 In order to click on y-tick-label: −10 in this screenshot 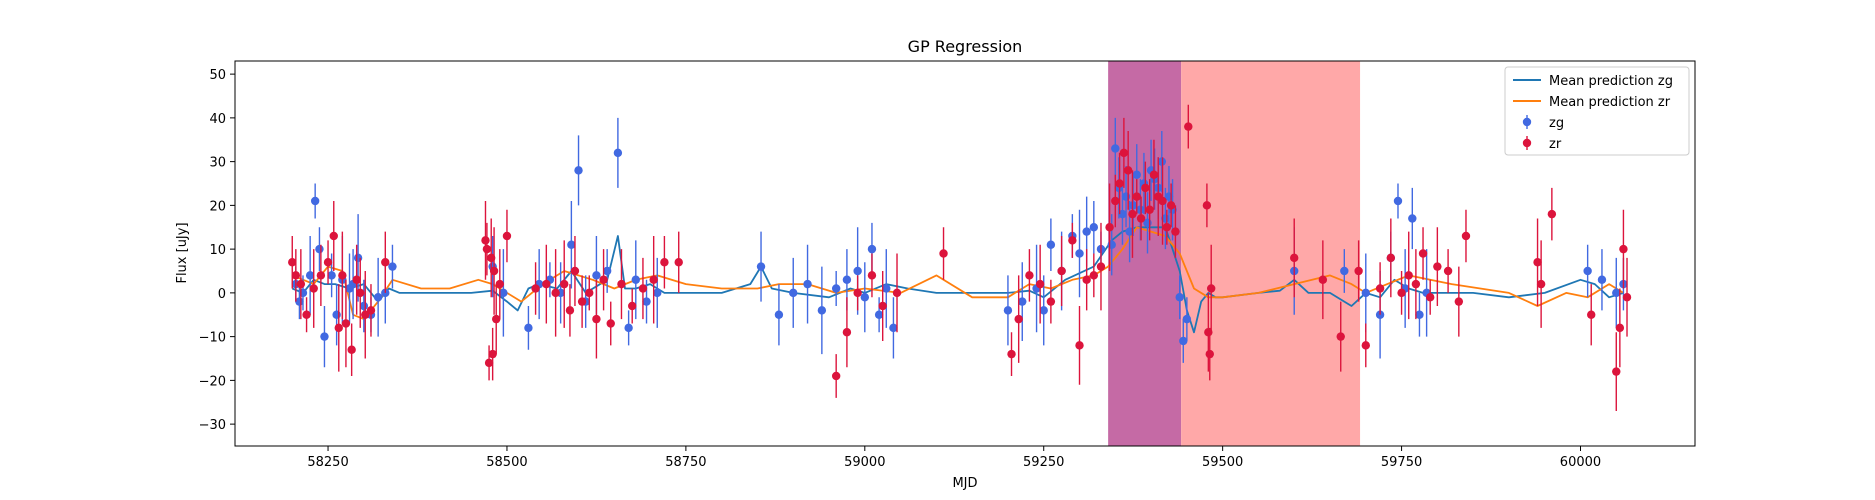, I will do `click(212, 338)`.